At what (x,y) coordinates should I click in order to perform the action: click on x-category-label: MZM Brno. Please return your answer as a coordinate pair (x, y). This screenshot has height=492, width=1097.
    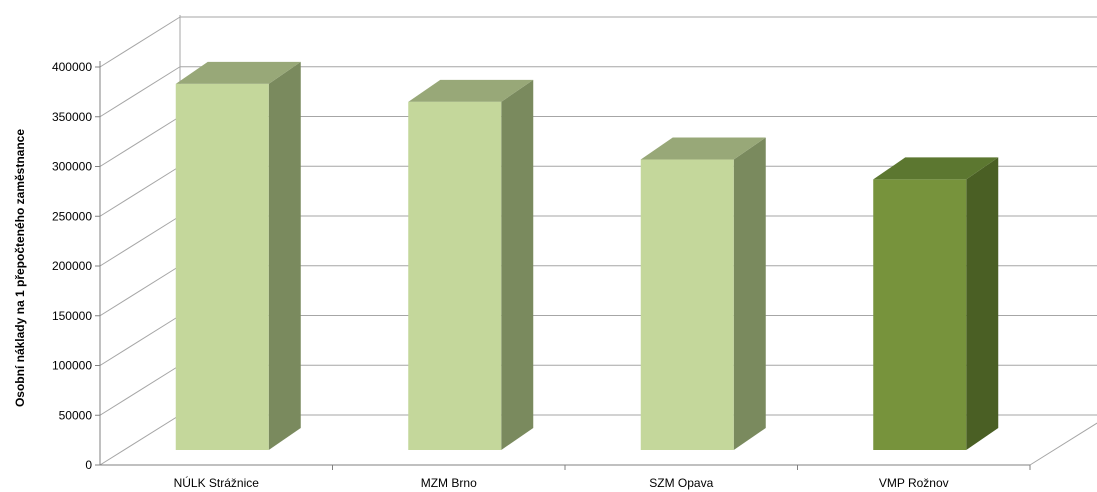
    Looking at the image, I should click on (449, 483).